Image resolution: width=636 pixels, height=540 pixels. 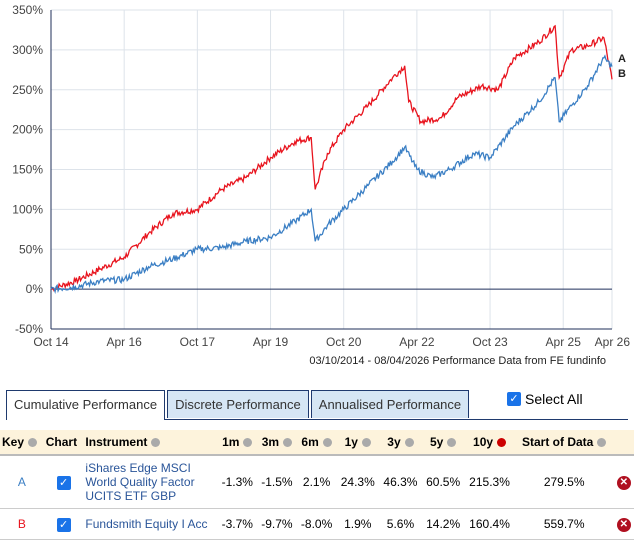 I want to click on y-tick-label: 200%, so click(x=27, y=130).